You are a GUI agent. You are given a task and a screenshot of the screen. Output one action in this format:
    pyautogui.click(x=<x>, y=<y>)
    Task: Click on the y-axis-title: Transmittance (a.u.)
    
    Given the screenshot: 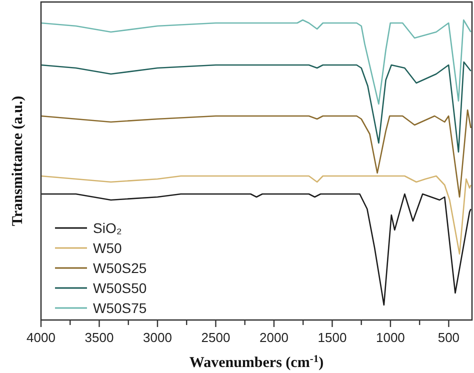 What is the action you would take?
    pyautogui.click(x=18, y=161)
    